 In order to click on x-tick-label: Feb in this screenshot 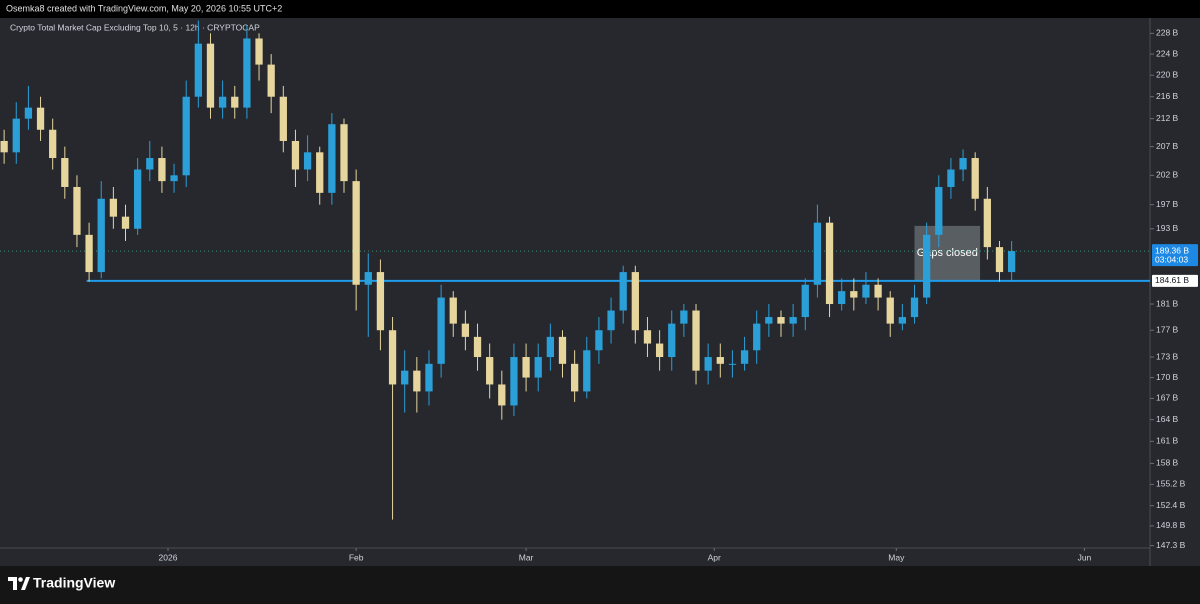, I will do `click(356, 557)`.